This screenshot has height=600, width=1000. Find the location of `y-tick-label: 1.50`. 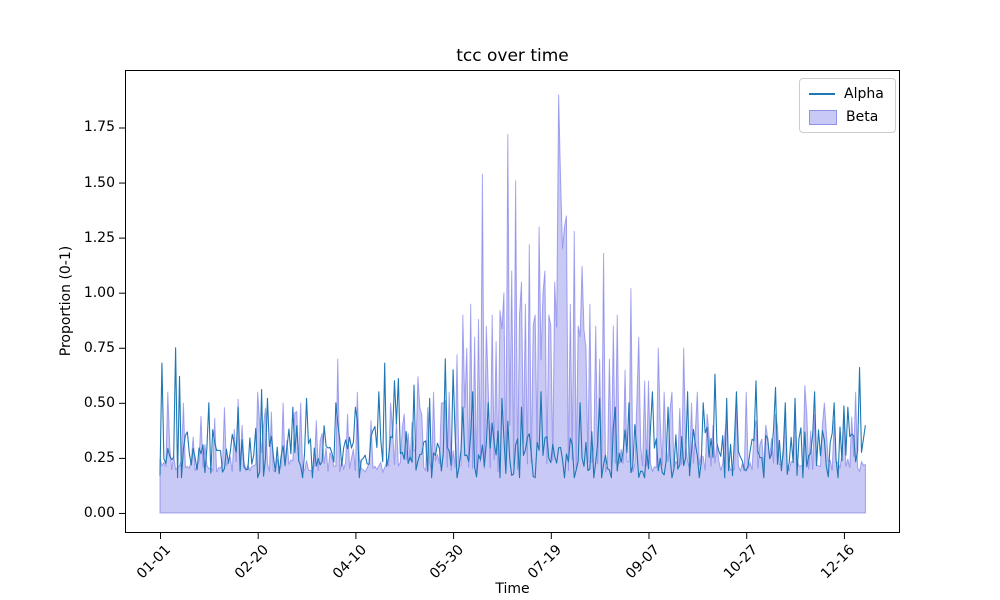

y-tick-label: 1.50 is located at coordinates (99, 182).